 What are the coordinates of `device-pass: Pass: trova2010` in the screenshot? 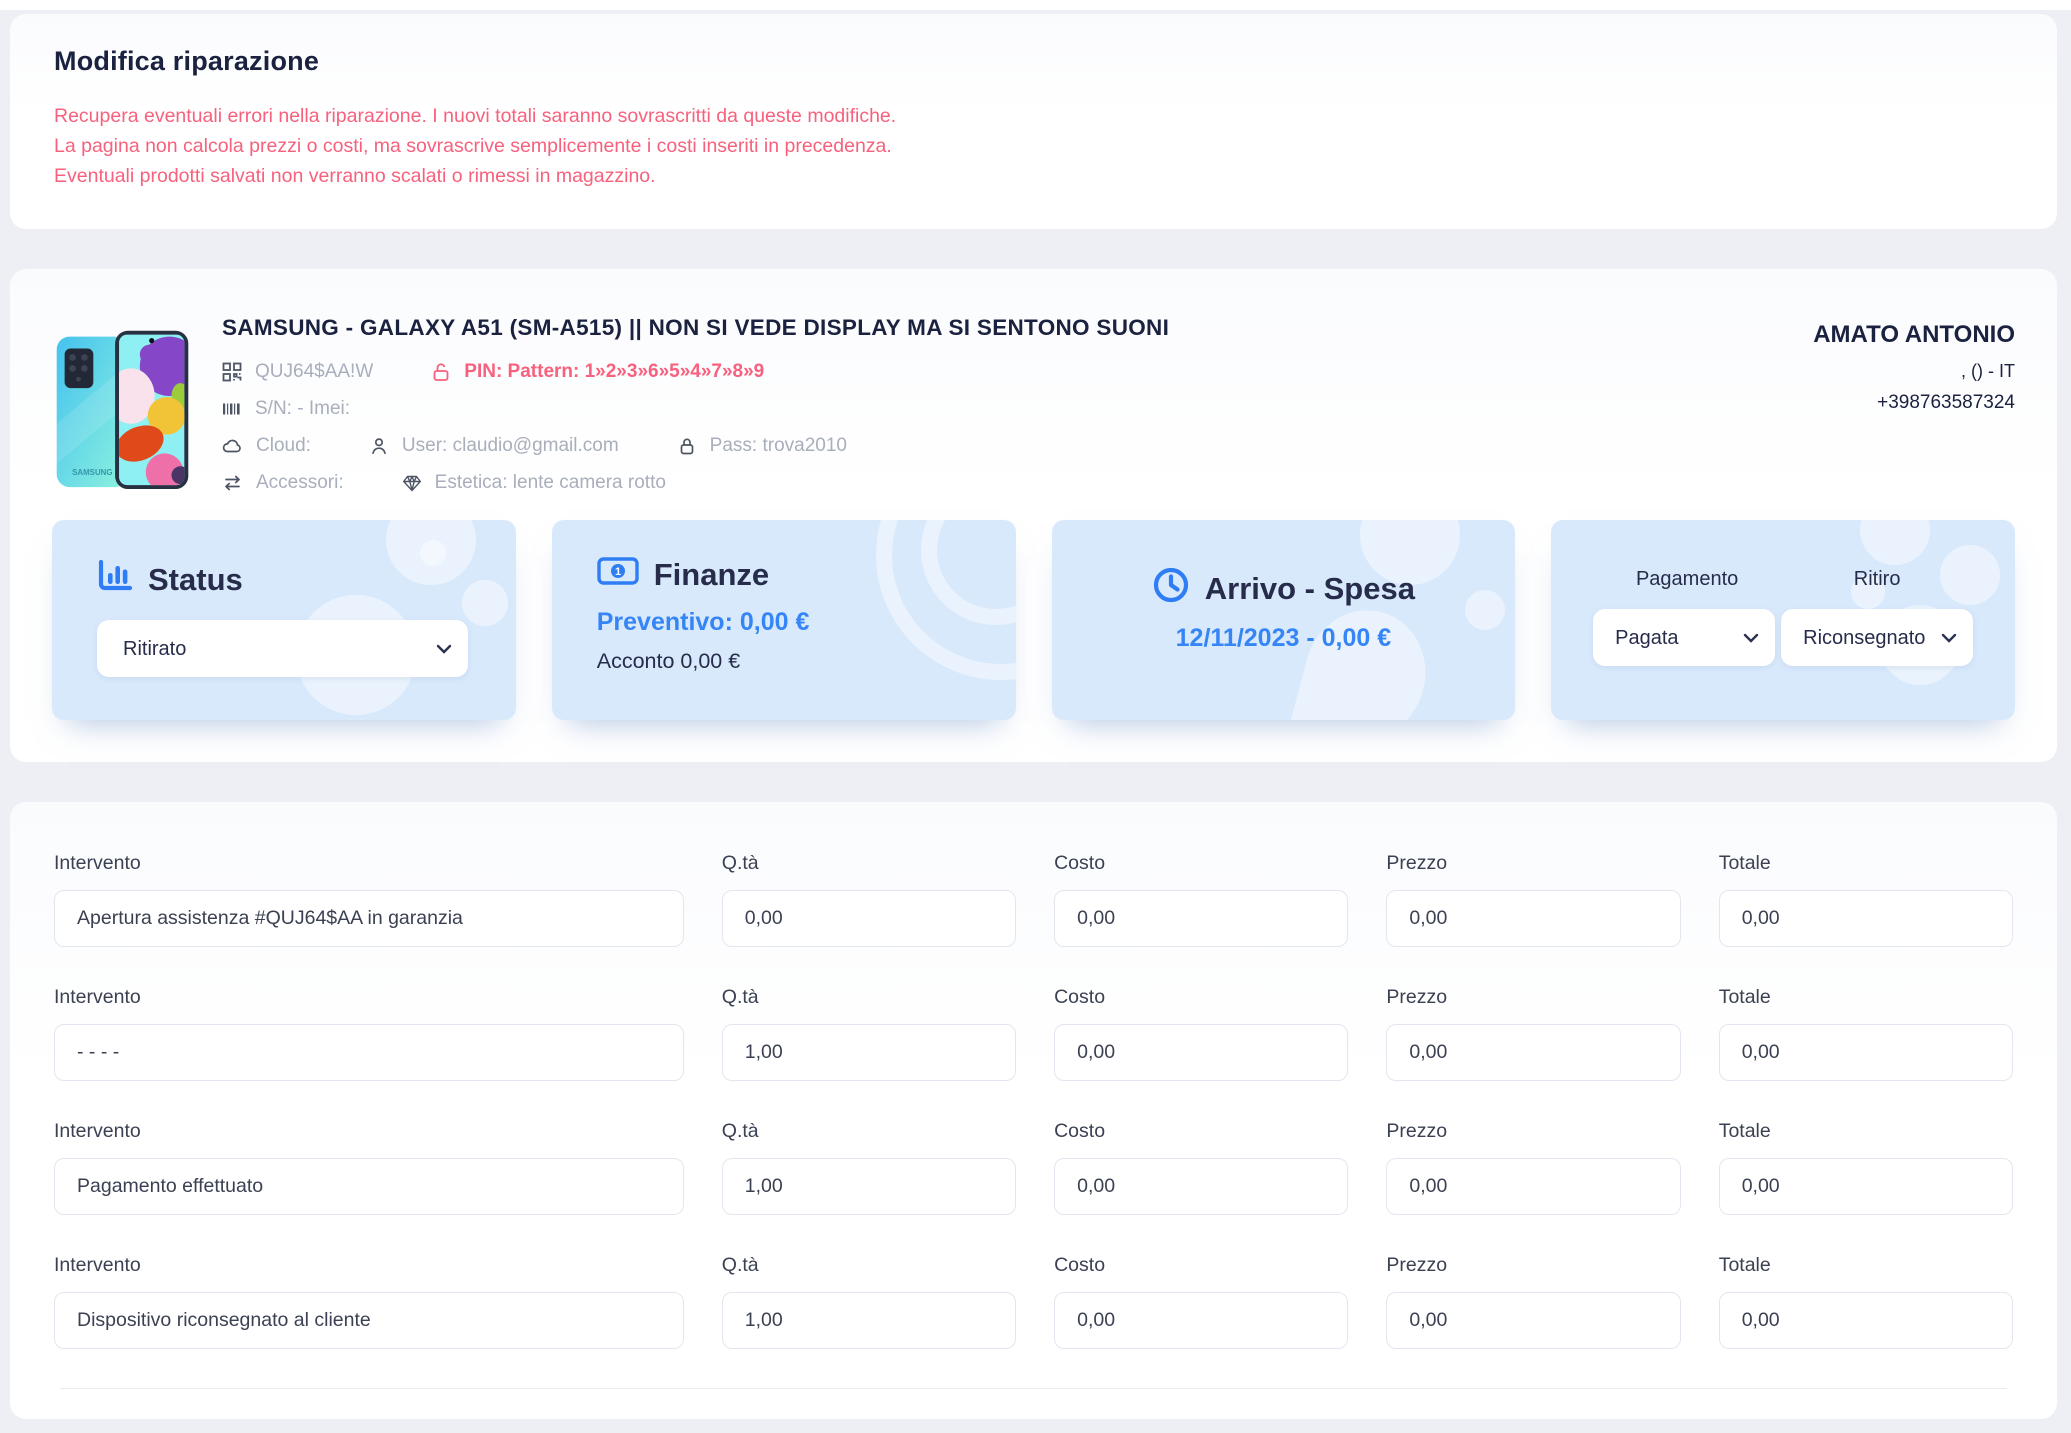 It's located at (762, 446).